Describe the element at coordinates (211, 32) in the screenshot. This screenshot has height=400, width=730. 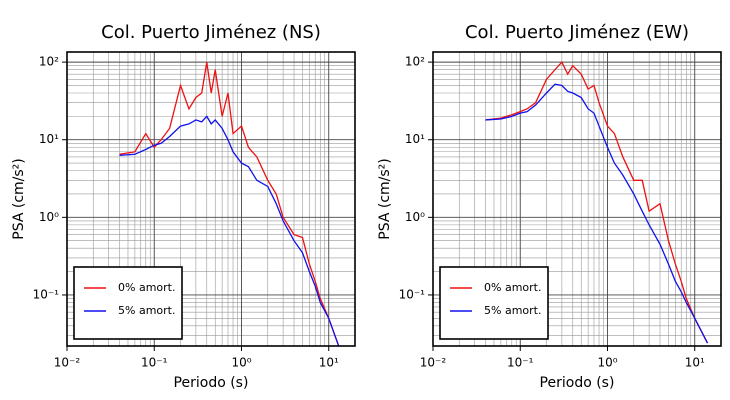
I see `chart-title: Col. Puerto Jiménez (NS)` at that location.